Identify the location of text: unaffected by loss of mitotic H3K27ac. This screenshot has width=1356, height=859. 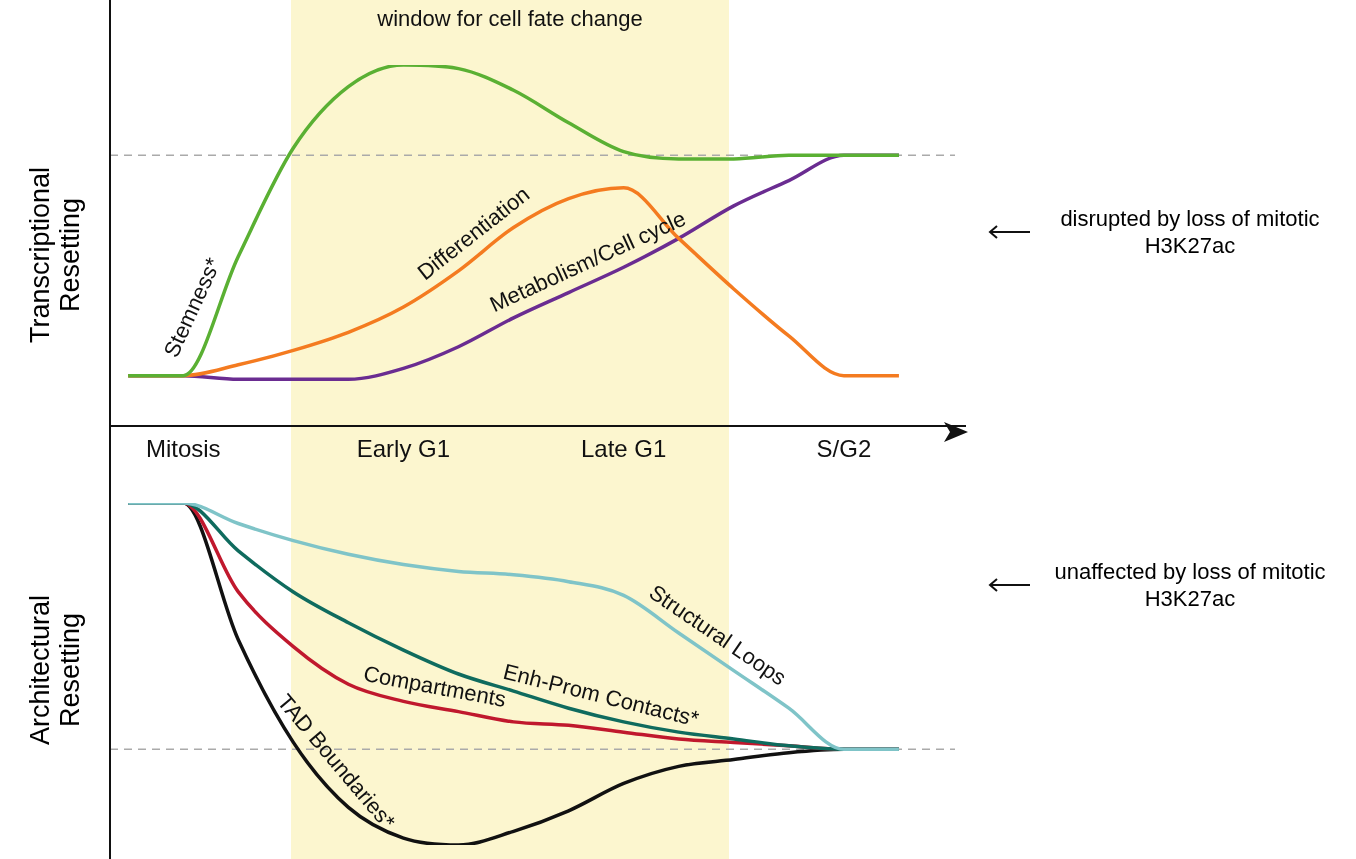
(1190, 585).